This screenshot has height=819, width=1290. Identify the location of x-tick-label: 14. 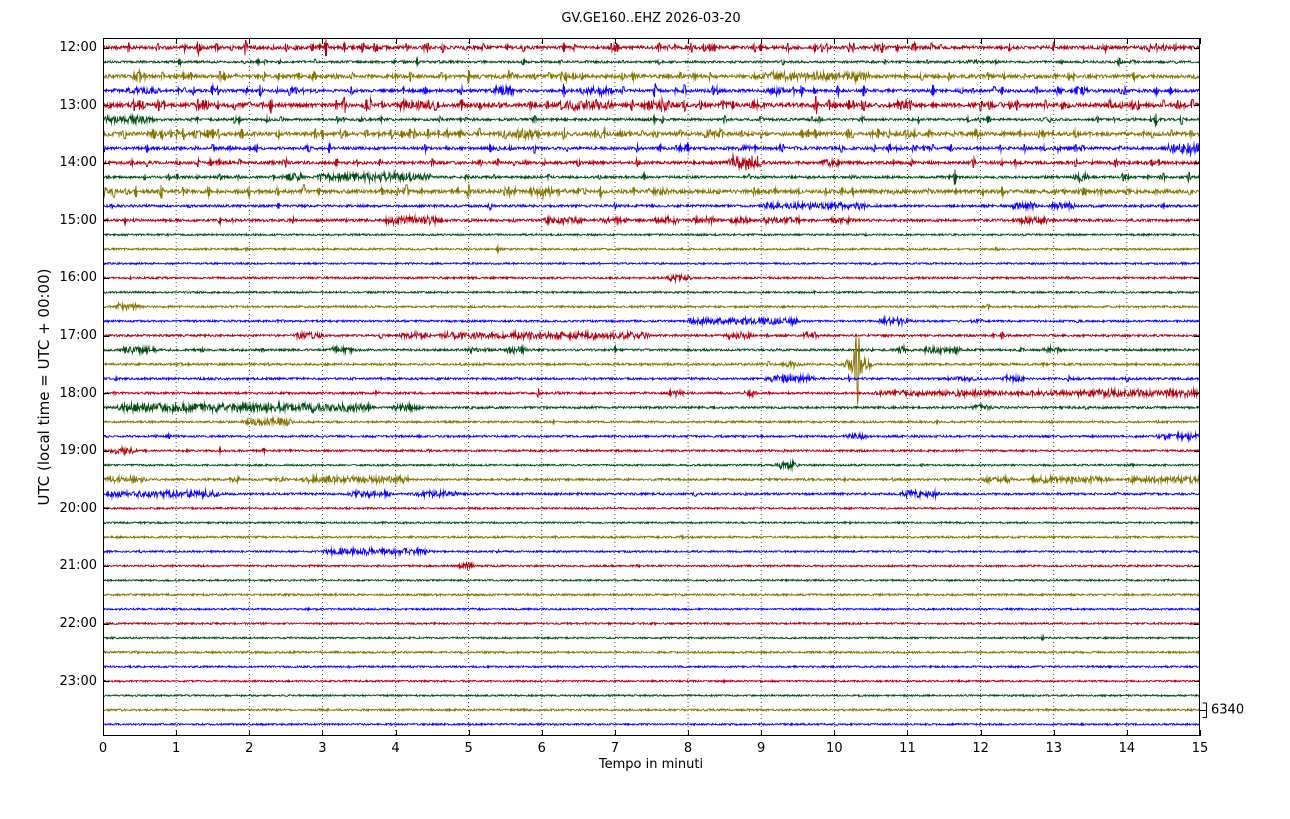
(1127, 748).